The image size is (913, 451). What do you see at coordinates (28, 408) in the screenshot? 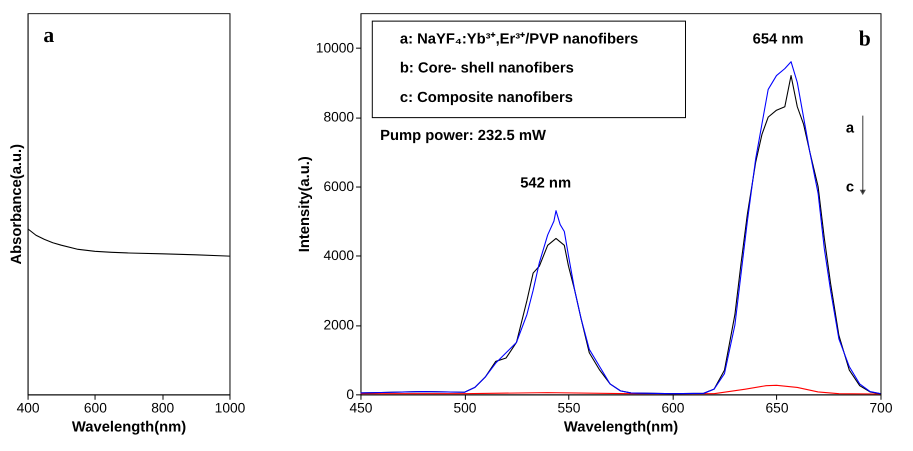
I see `x-tick-label: 400` at bounding box center [28, 408].